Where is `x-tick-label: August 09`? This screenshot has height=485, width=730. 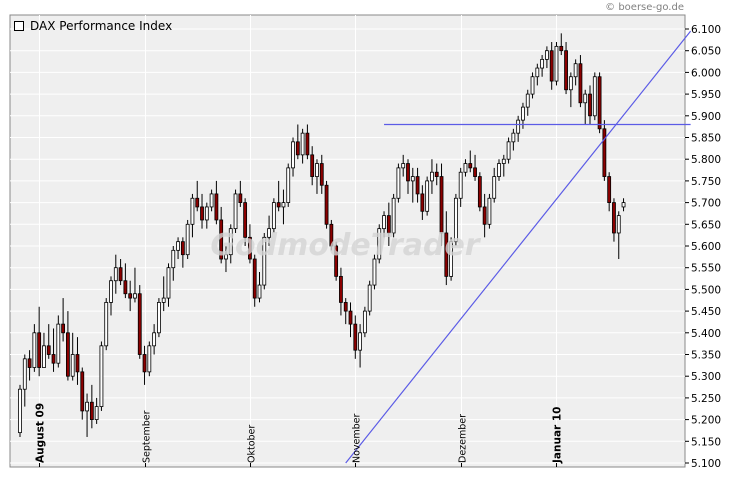 x-tick-label: August 09 is located at coordinates (41, 433).